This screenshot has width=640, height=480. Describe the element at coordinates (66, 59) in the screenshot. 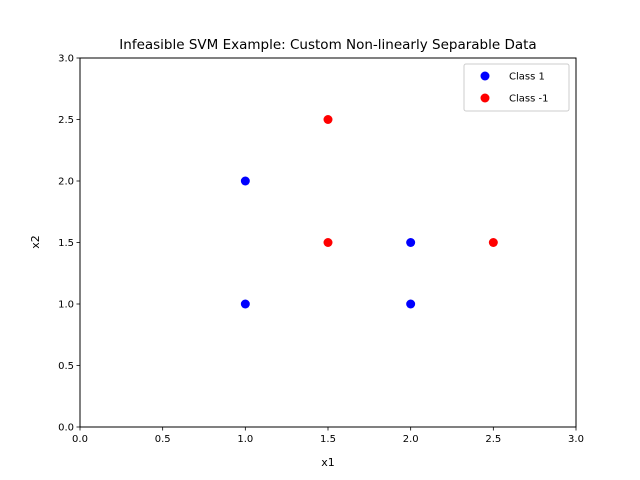

I see `y-tick-label: 3.0` at that location.